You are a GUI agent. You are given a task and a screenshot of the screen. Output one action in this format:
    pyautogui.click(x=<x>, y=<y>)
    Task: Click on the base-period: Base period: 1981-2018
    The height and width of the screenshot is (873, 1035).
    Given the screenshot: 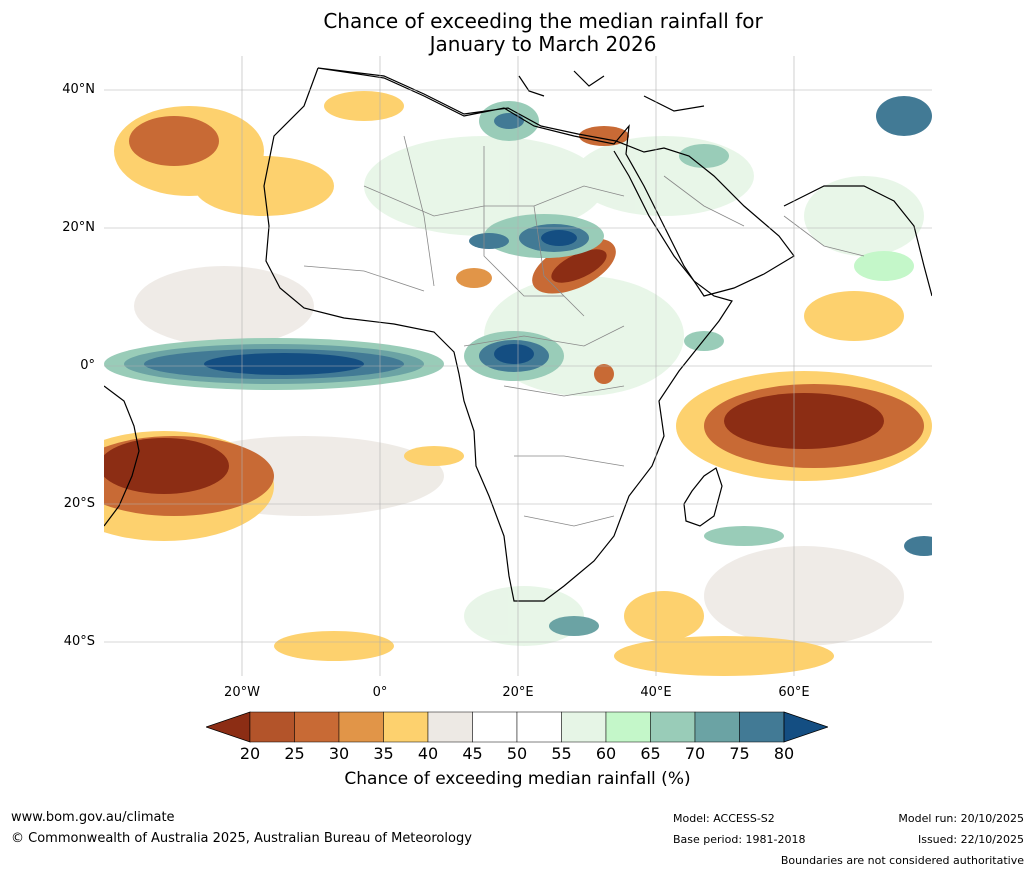 What is the action you would take?
    pyautogui.click(x=739, y=839)
    